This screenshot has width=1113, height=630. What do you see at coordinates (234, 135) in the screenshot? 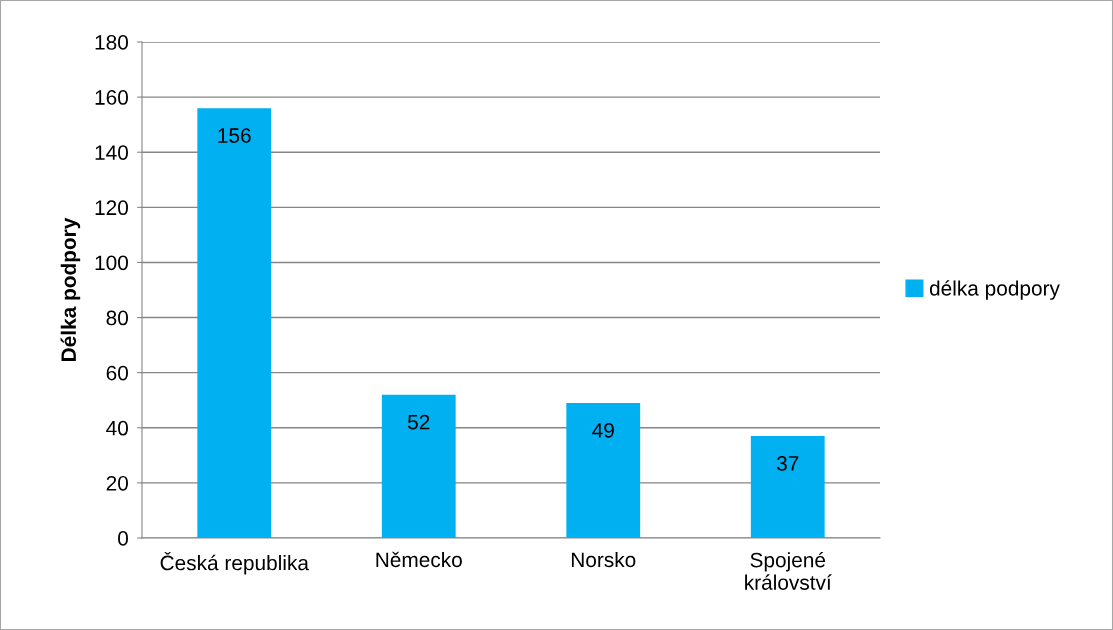
I see `data-label: 156` at bounding box center [234, 135].